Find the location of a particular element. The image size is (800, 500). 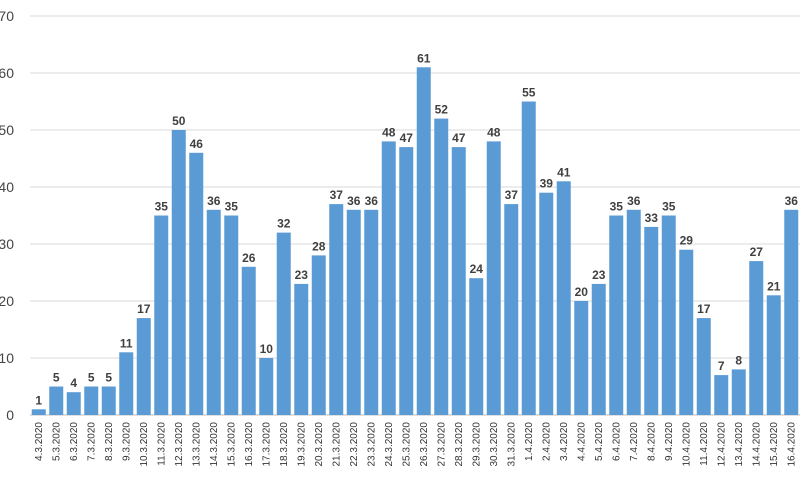

x-tick-label: 29.3.2020 is located at coordinates (476, 444).